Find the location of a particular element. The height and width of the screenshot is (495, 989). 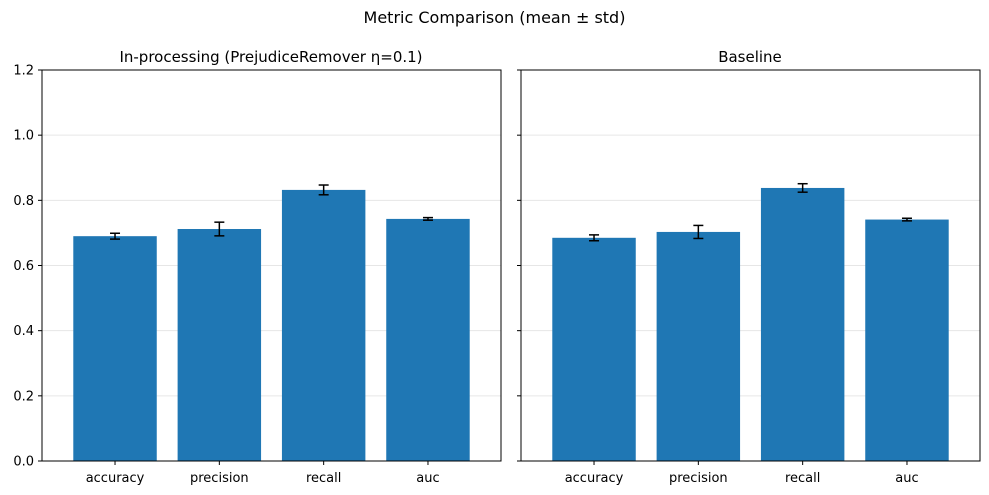

errorbar-in-processing-recall is located at coordinates (323, 190).